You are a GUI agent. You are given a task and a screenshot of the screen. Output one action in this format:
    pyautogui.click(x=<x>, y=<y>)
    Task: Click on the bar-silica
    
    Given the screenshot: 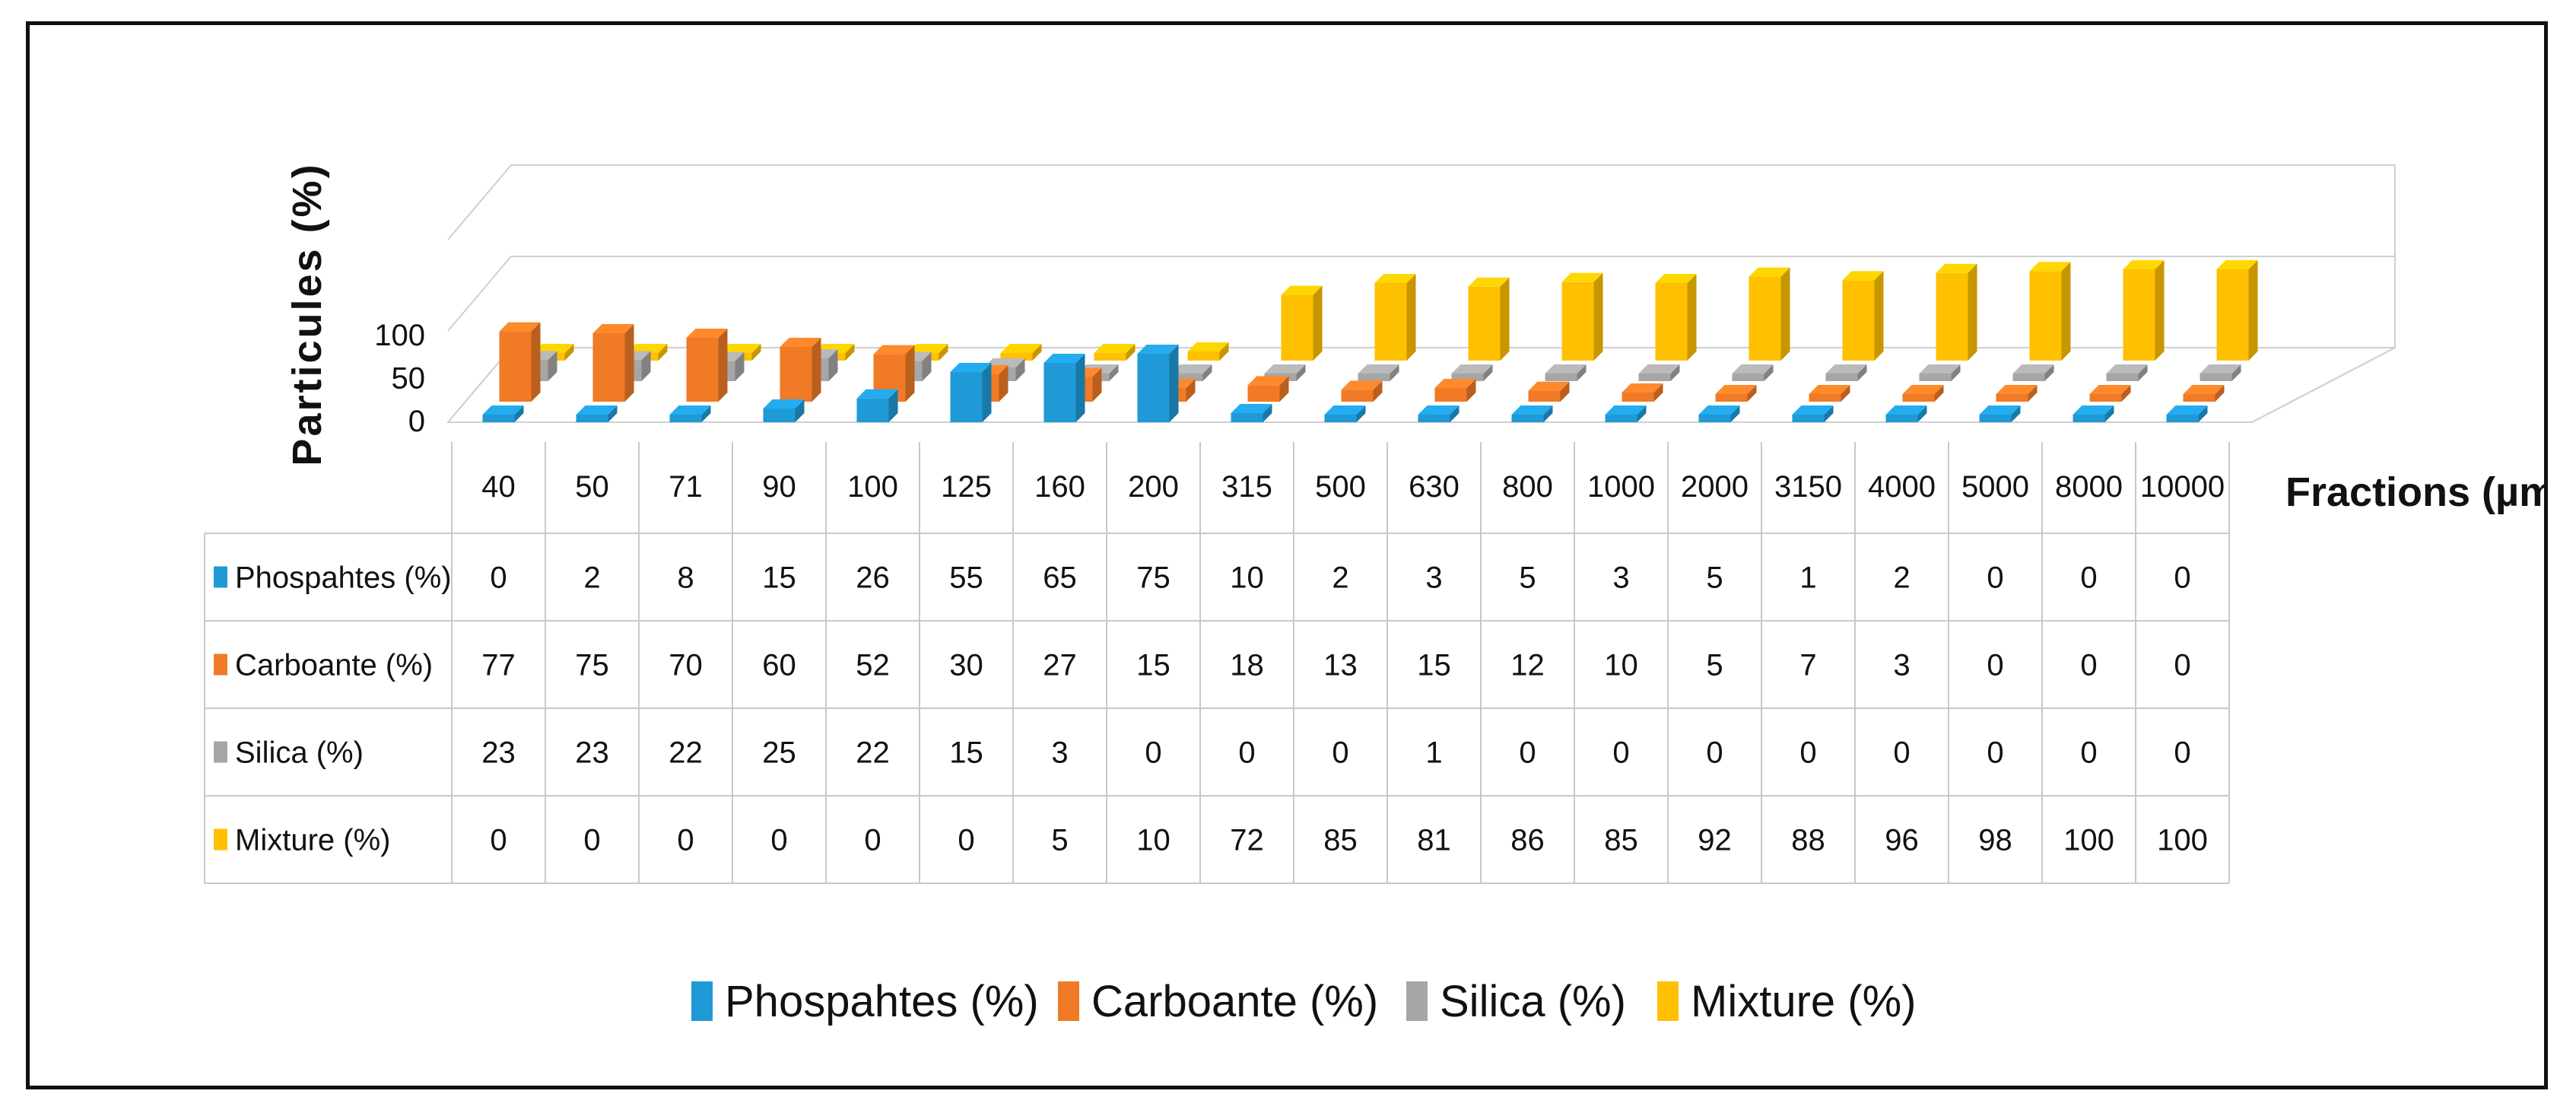 What is the action you would take?
    pyautogui.click(x=1566, y=372)
    